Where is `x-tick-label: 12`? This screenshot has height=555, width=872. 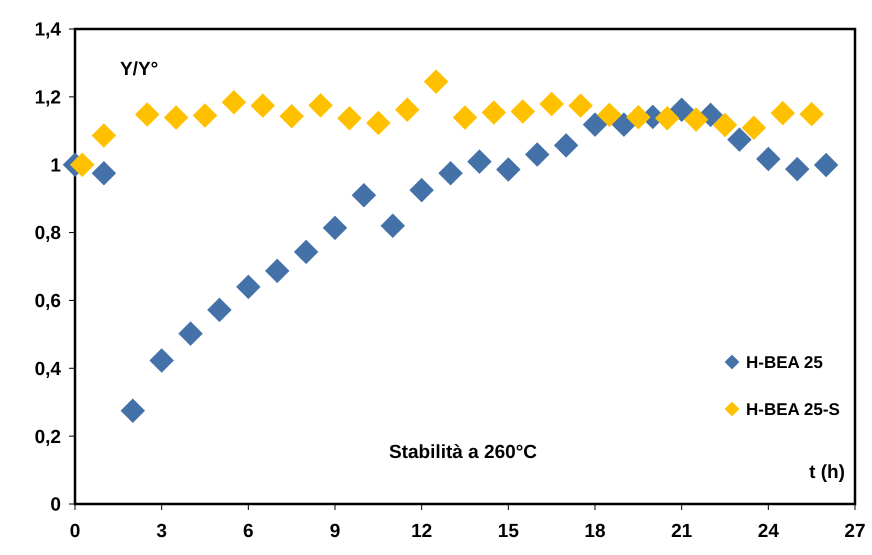
x-tick-label: 12 is located at coordinates (421, 531).